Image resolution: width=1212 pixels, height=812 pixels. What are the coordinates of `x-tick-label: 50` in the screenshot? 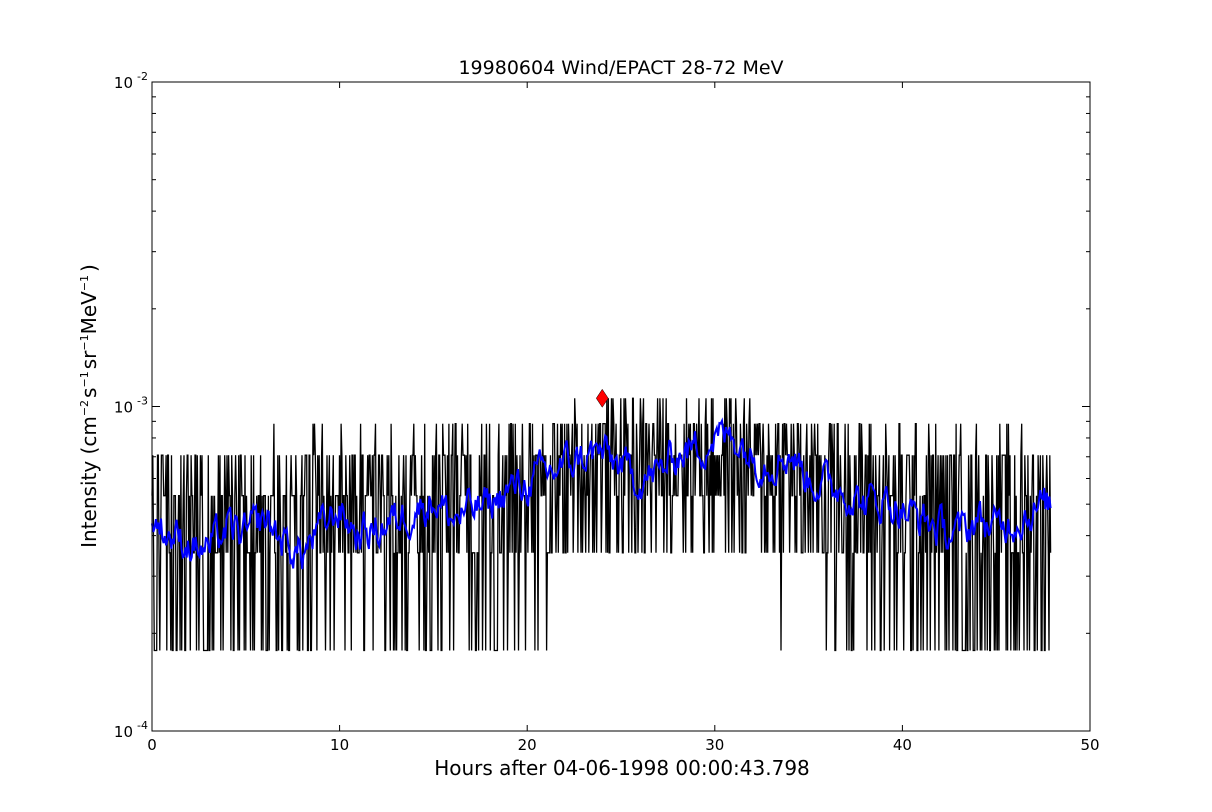 It's located at (1089, 745).